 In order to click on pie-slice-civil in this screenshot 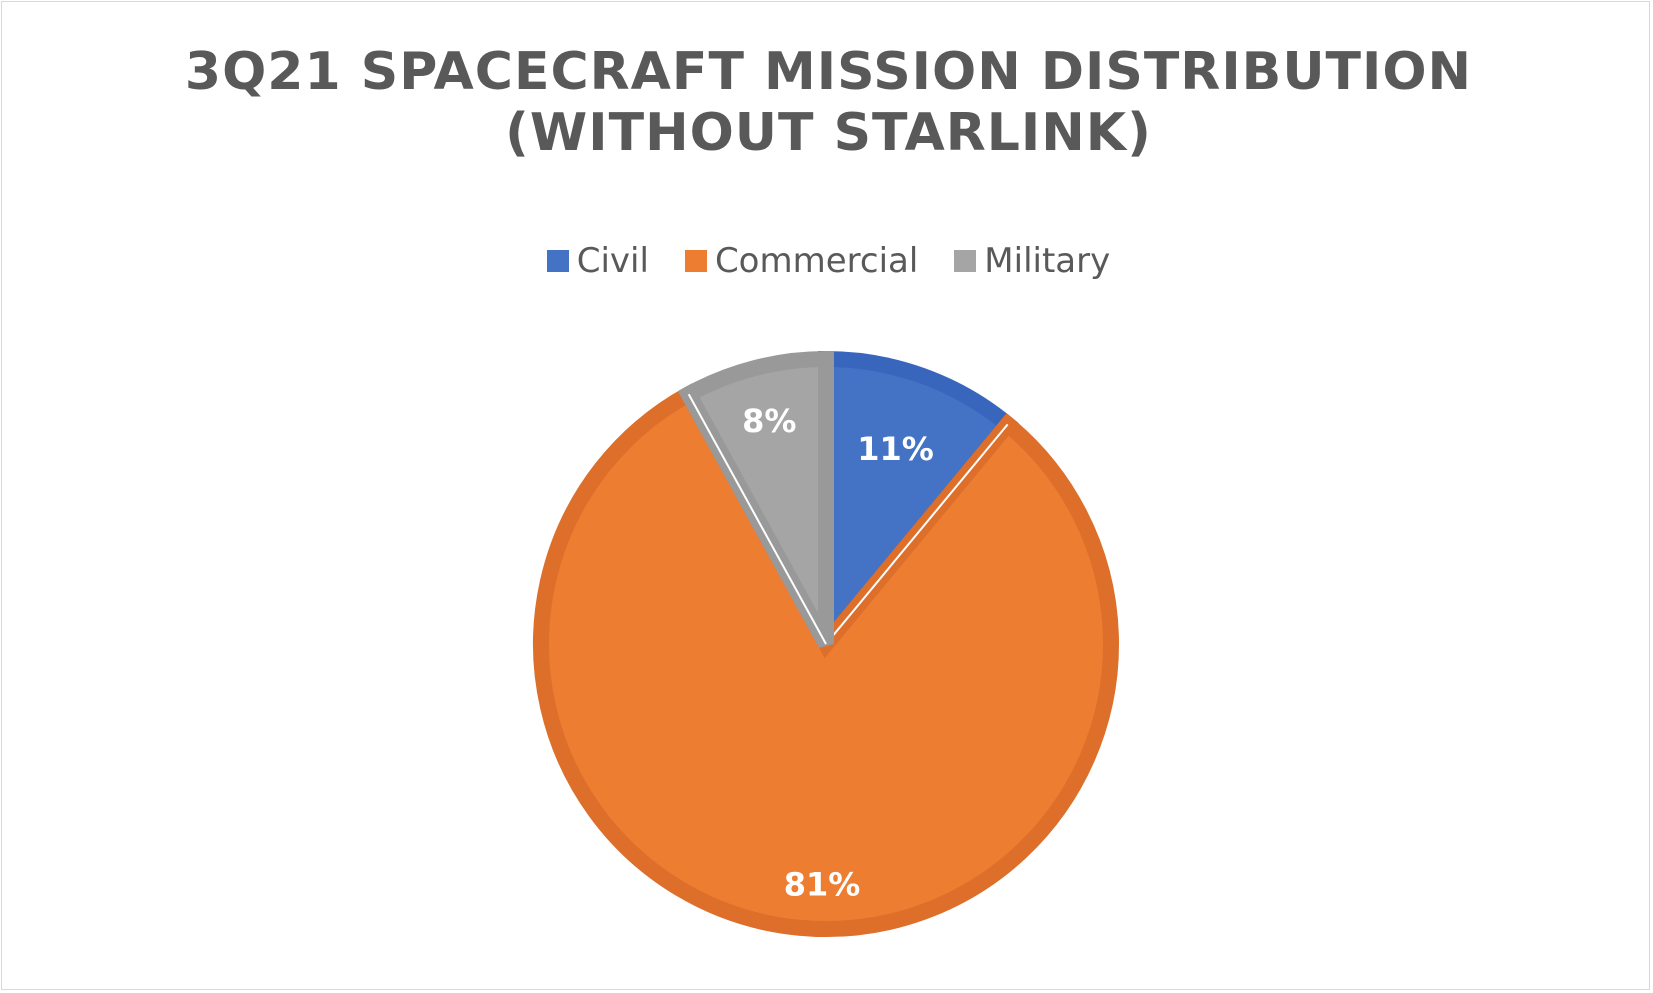, I will do `click(918, 508)`.